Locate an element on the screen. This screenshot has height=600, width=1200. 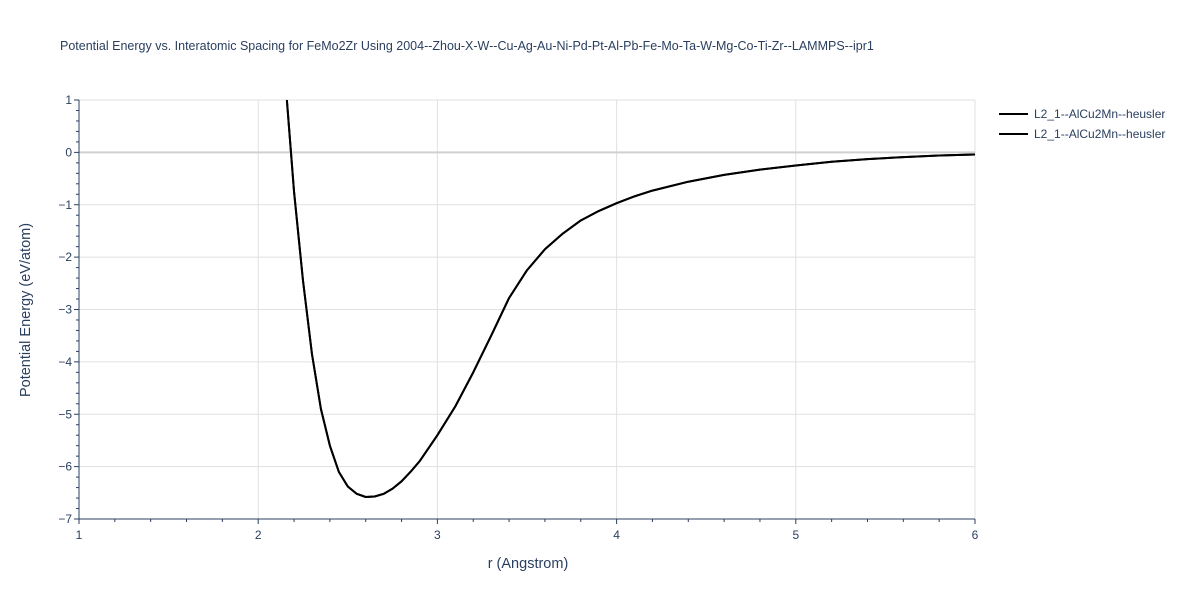
x-axis-title: r (Angstrom) is located at coordinates (528, 564).